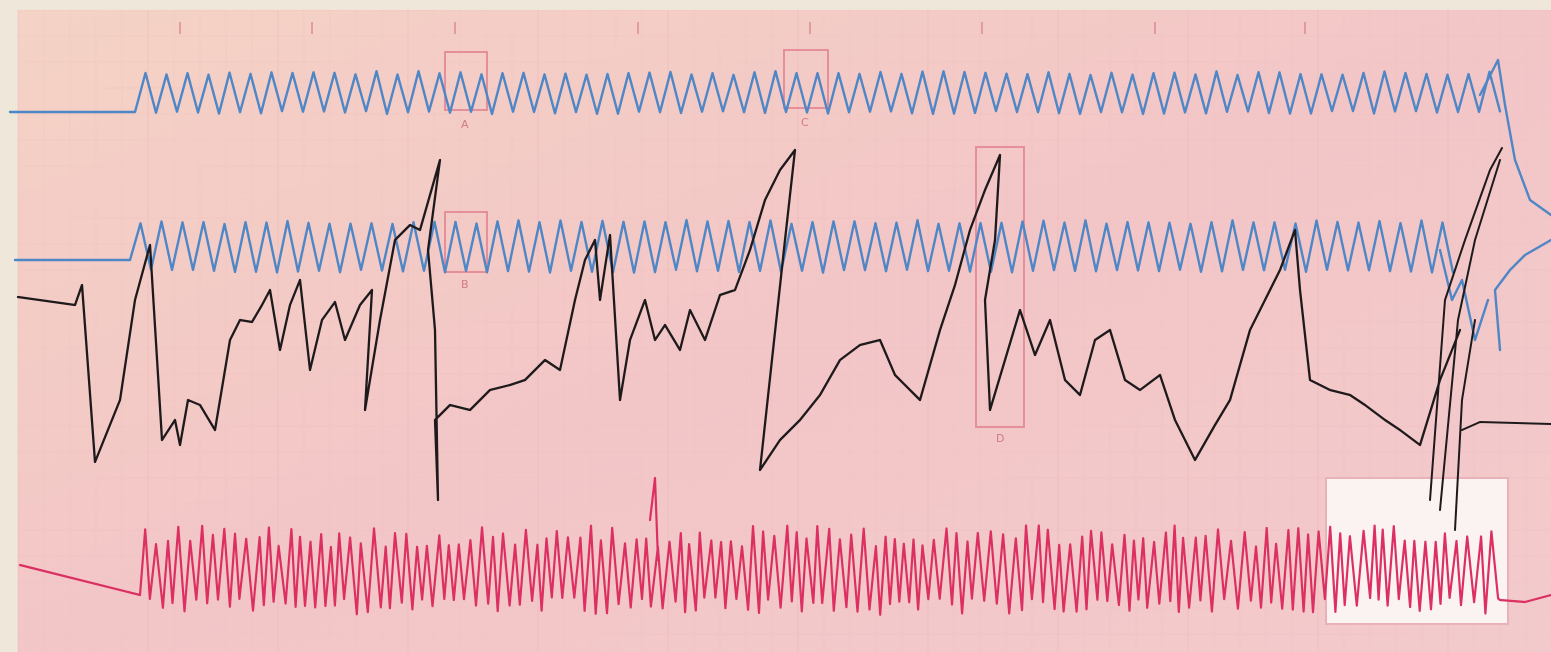  What do you see at coordinates (1000, 287) in the screenshot?
I see `marker-box-d` at bounding box center [1000, 287].